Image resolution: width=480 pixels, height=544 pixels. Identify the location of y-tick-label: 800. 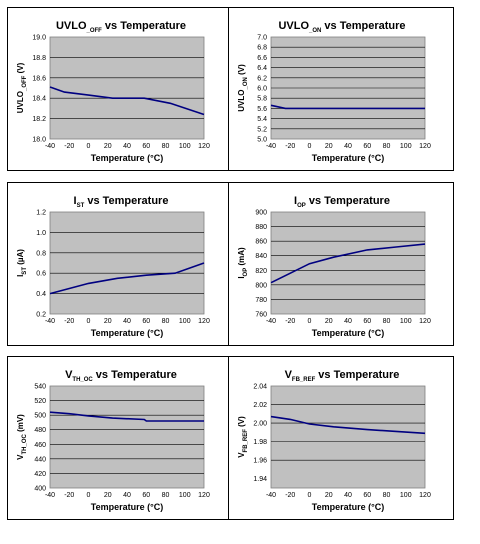
(261, 285).